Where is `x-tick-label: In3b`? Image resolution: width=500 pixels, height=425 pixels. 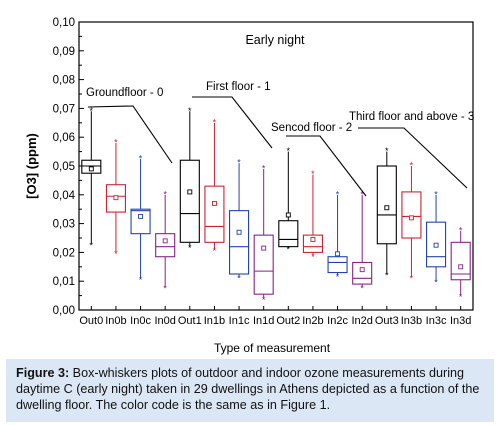 x-tick-label: In3b is located at coordinates (411, 321).